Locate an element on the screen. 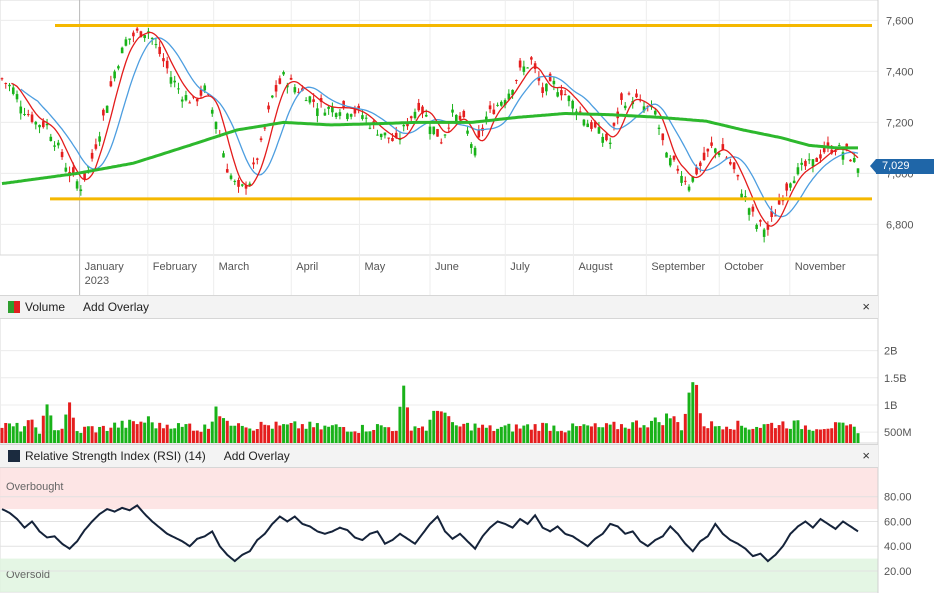  x-tick-month: October is located at coordinates (743, 267).